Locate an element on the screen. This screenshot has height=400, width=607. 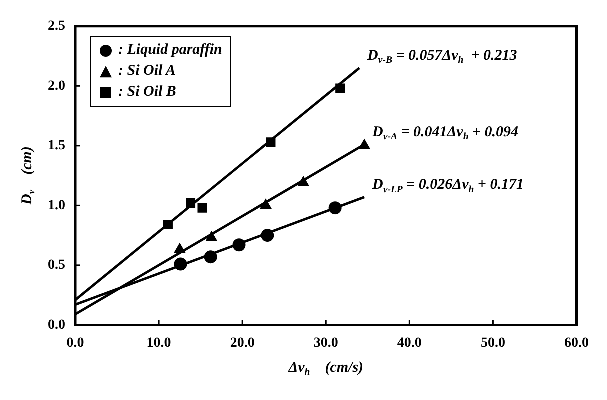
legend-label: : Liquid paraffin is located at coordinates (170, 50).